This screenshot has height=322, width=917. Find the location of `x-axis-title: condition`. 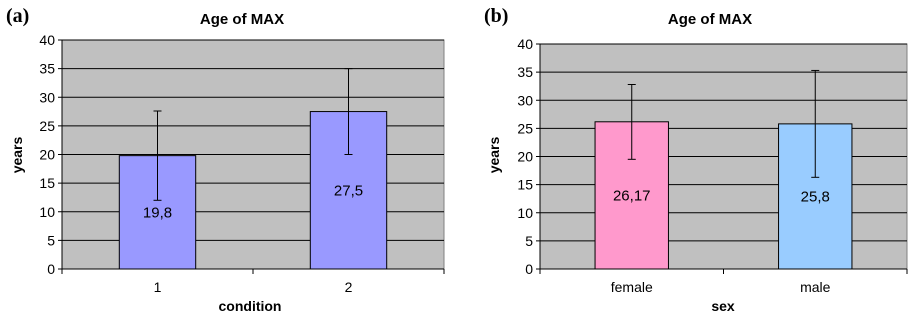

x-axis-title: condition is located at coordinates (250, 306).